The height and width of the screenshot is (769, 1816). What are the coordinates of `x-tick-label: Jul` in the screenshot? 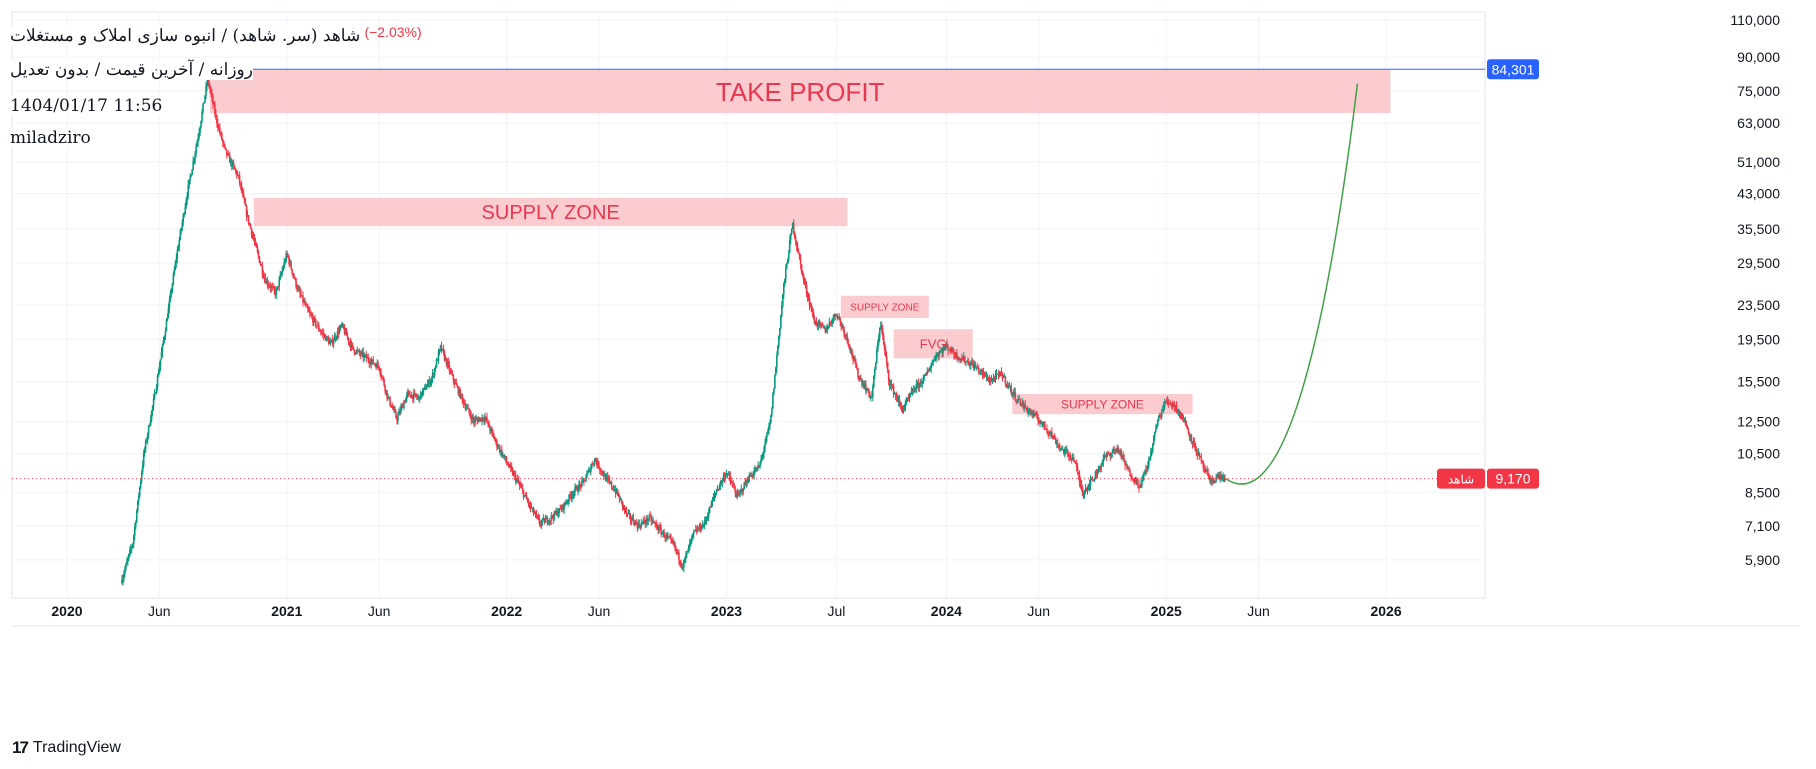 It's located at (836, 611).